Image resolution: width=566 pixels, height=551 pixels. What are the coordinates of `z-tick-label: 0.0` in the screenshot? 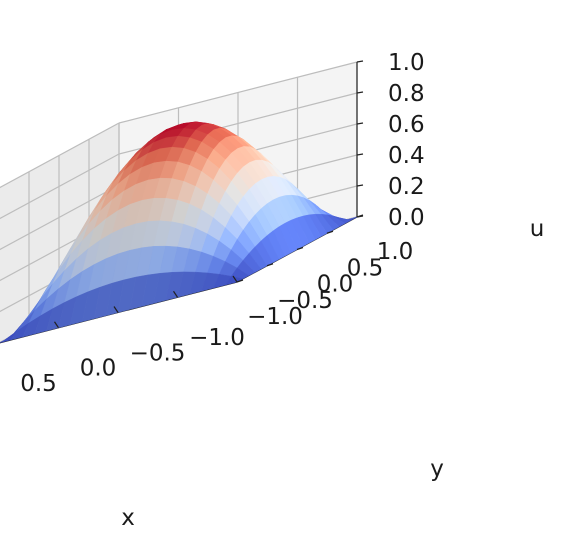 It's located at (406, 218).